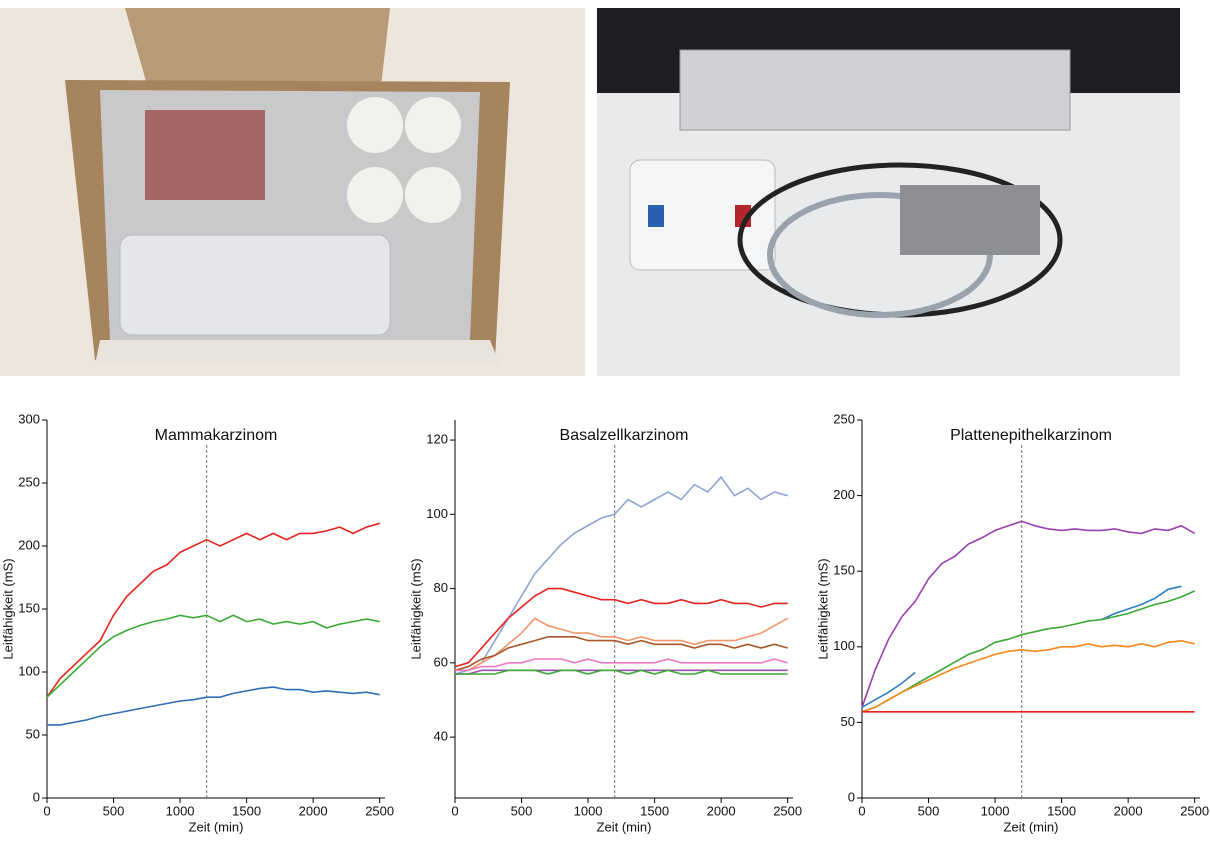 Image resolution: width=1210 pixels, height=841 pixels. I want to click on y-tick-label: 300, so click(29, 418).